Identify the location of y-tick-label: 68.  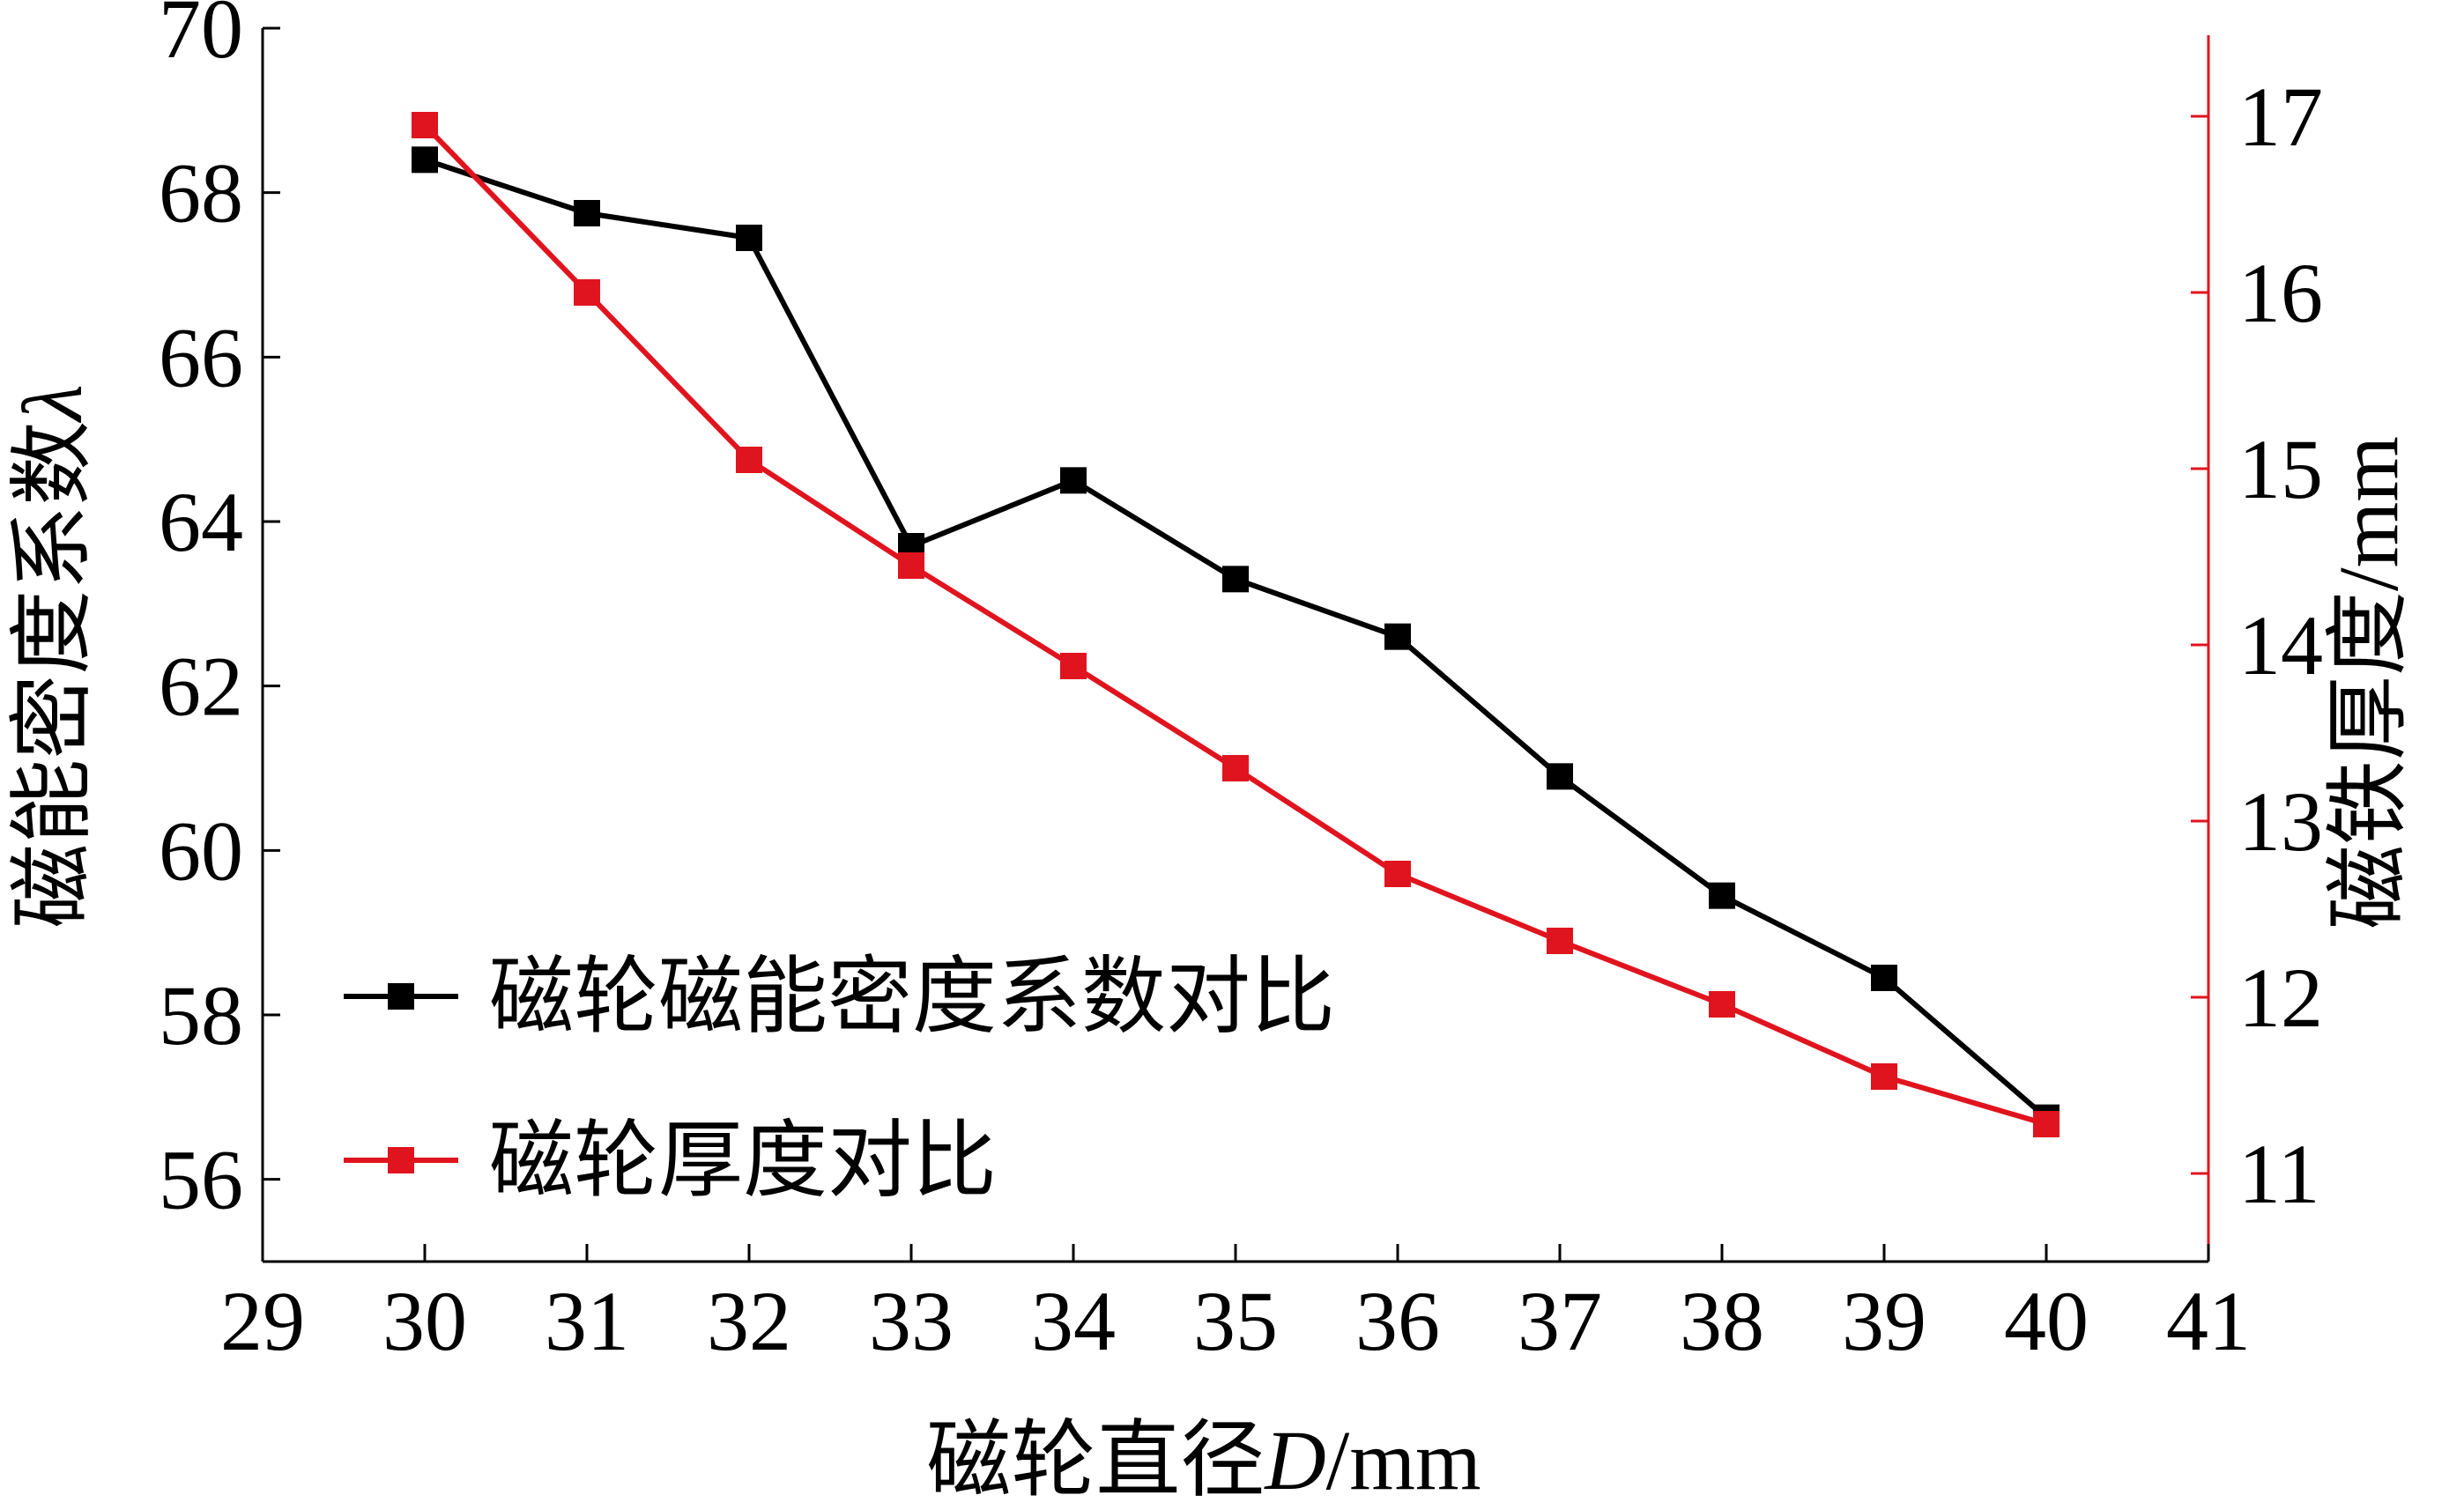
(201, 193).